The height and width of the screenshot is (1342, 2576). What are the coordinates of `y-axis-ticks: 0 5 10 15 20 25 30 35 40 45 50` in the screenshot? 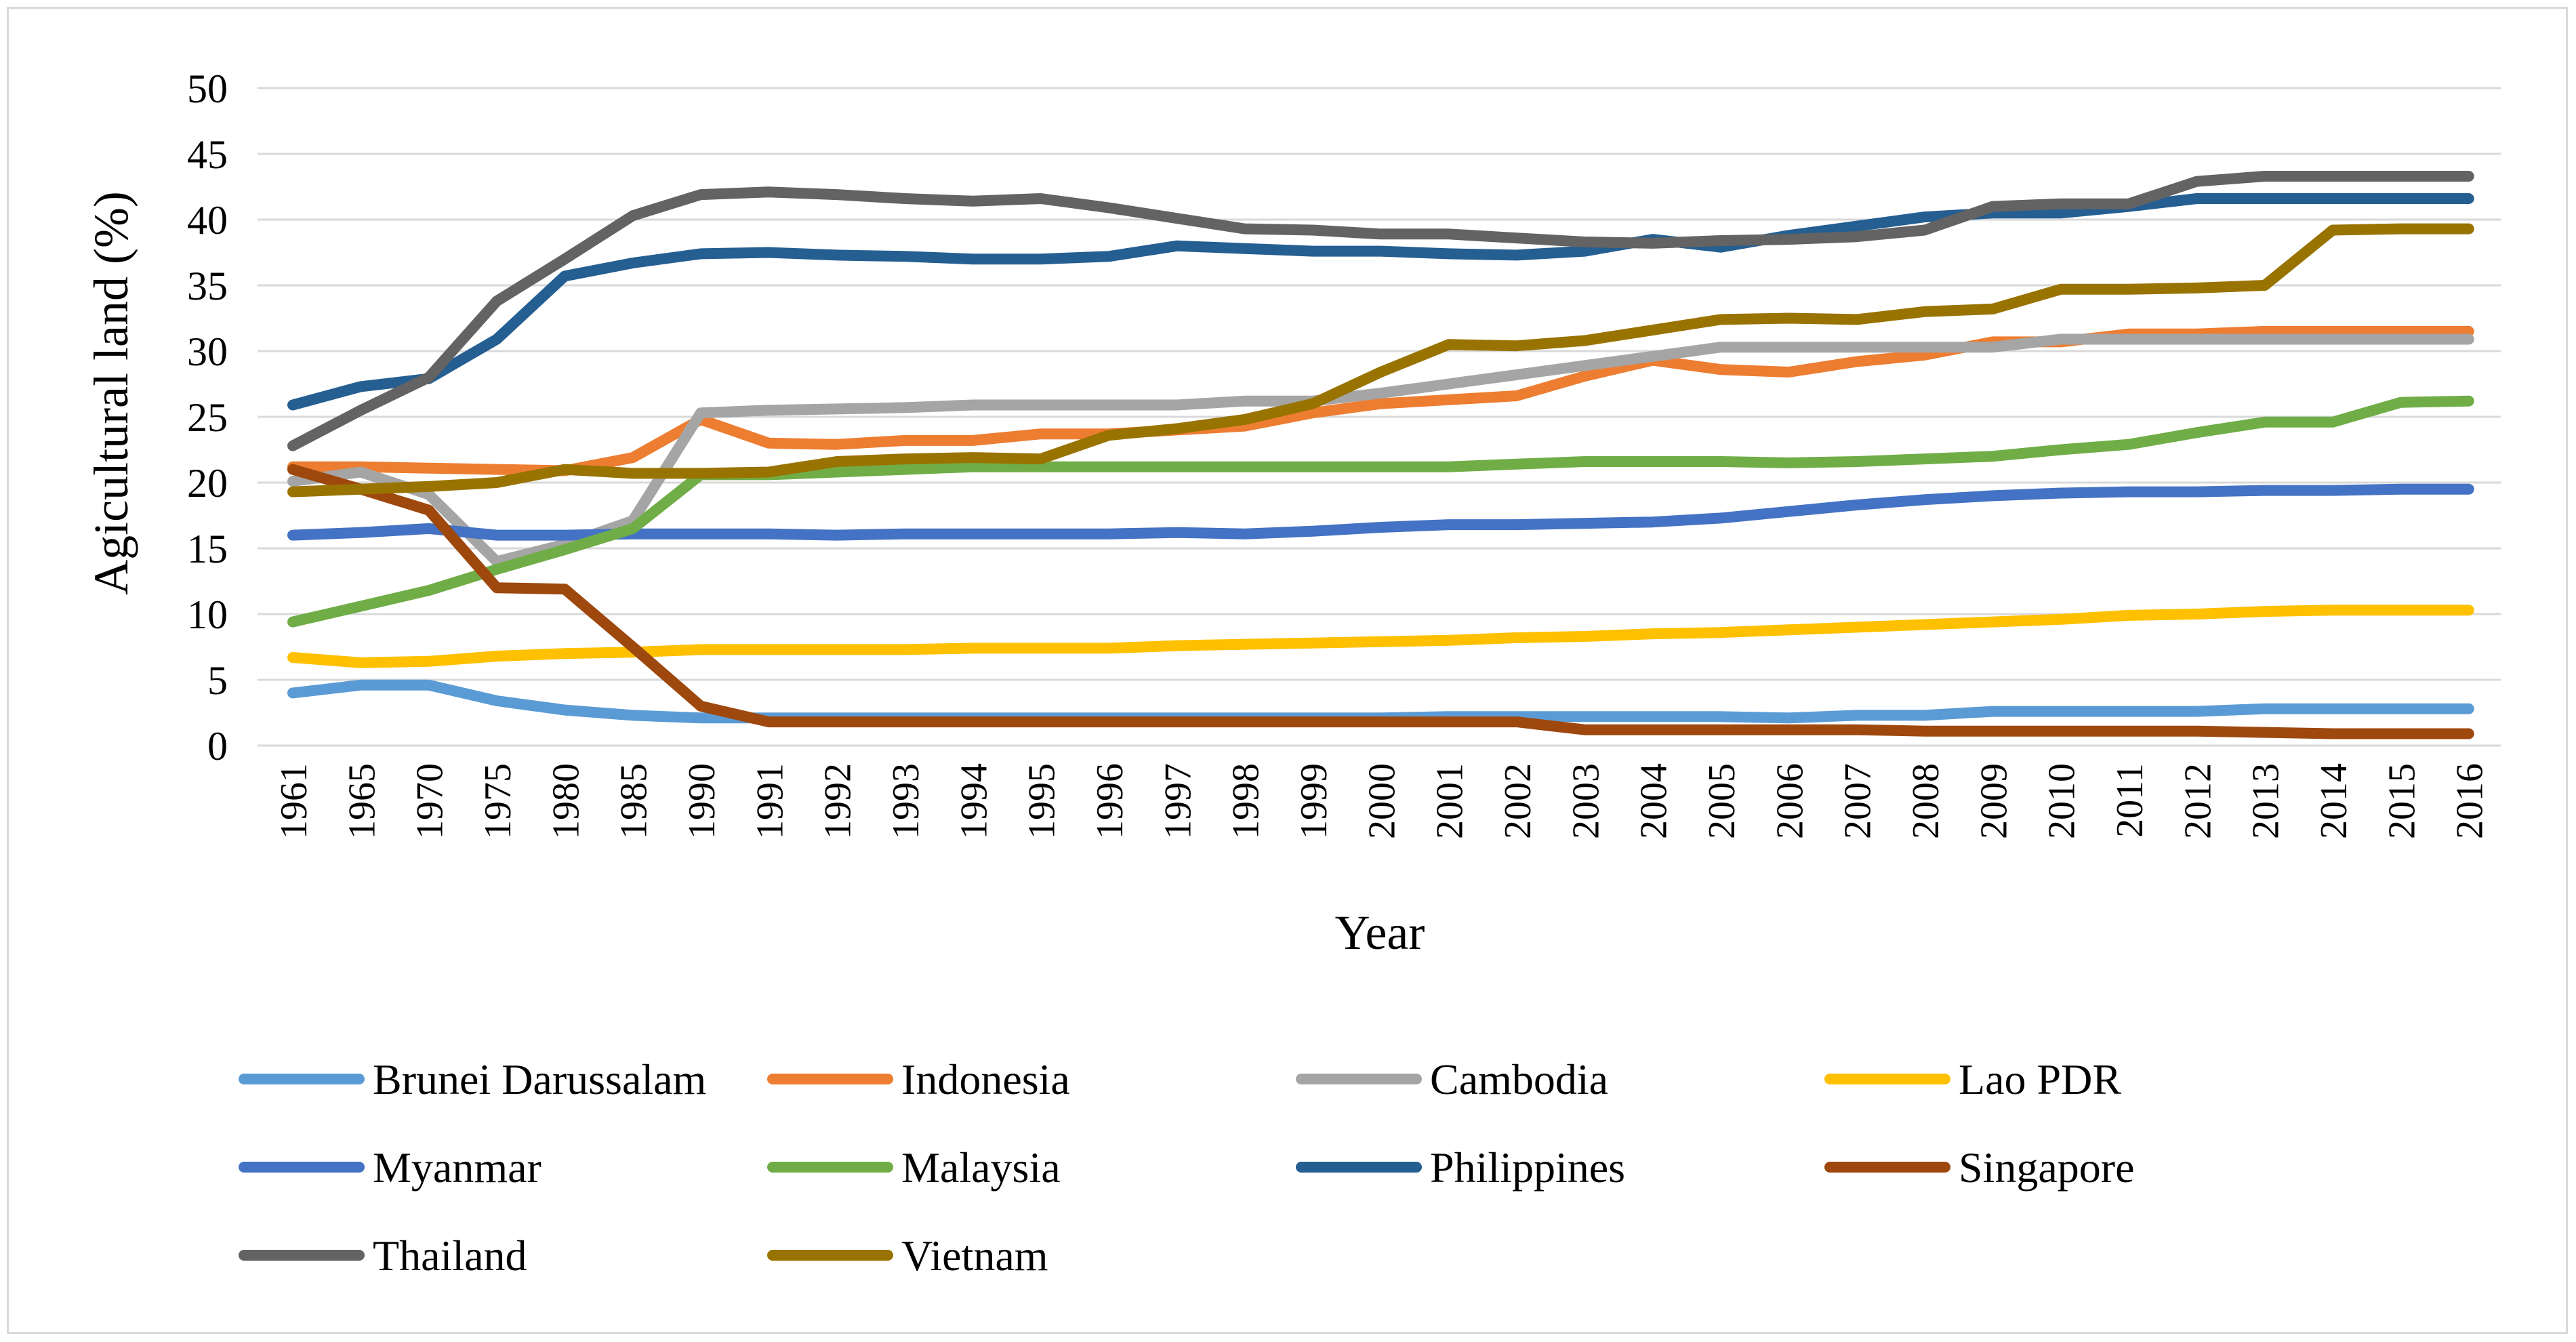 It's located at (208, 418).